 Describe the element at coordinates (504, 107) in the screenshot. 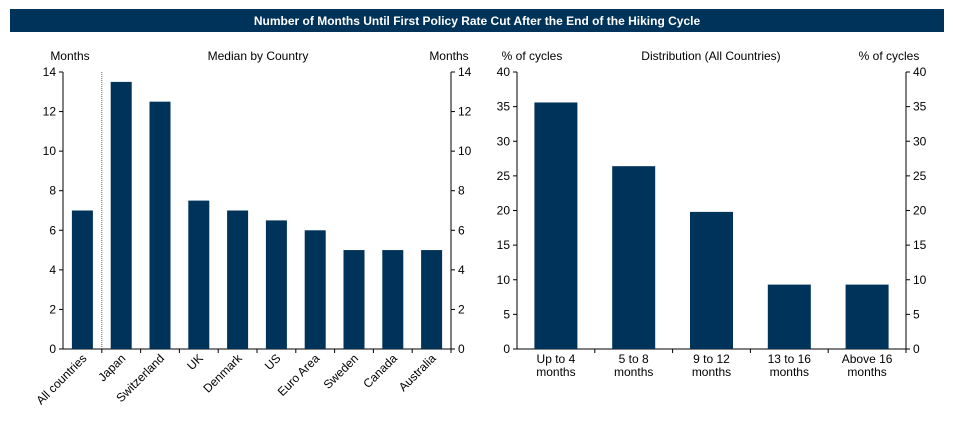

I see `y-tick-label-left: 35` at that location.